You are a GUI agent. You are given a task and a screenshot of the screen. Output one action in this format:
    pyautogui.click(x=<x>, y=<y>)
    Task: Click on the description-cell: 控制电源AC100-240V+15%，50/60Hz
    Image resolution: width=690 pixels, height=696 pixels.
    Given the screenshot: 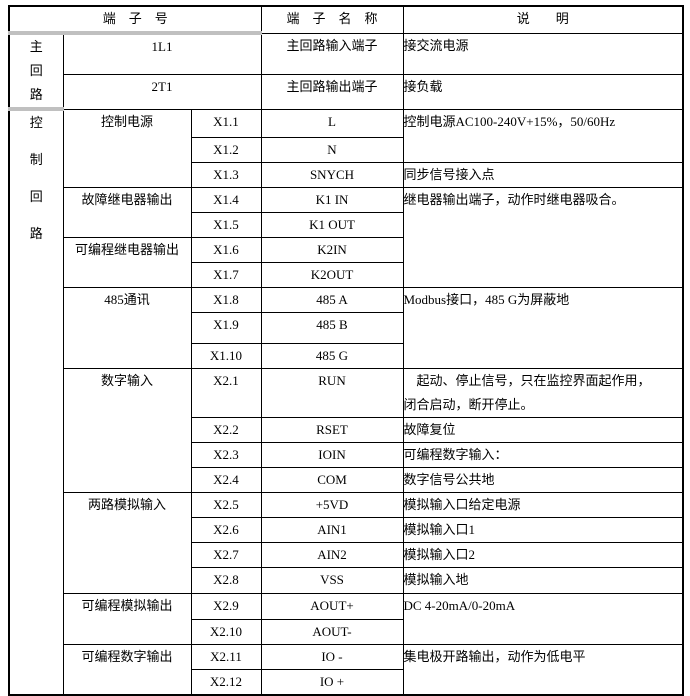 What is the action you would take?
    pyautogui.click(x=543, y=135)
    